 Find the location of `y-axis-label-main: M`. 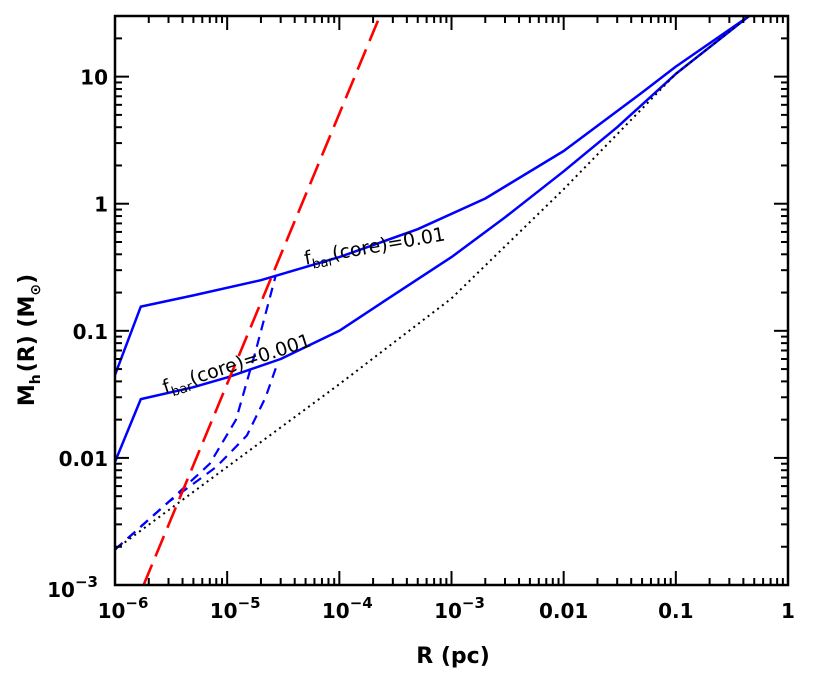

y-axis-label-main: M is located at coordinates (27, 395).